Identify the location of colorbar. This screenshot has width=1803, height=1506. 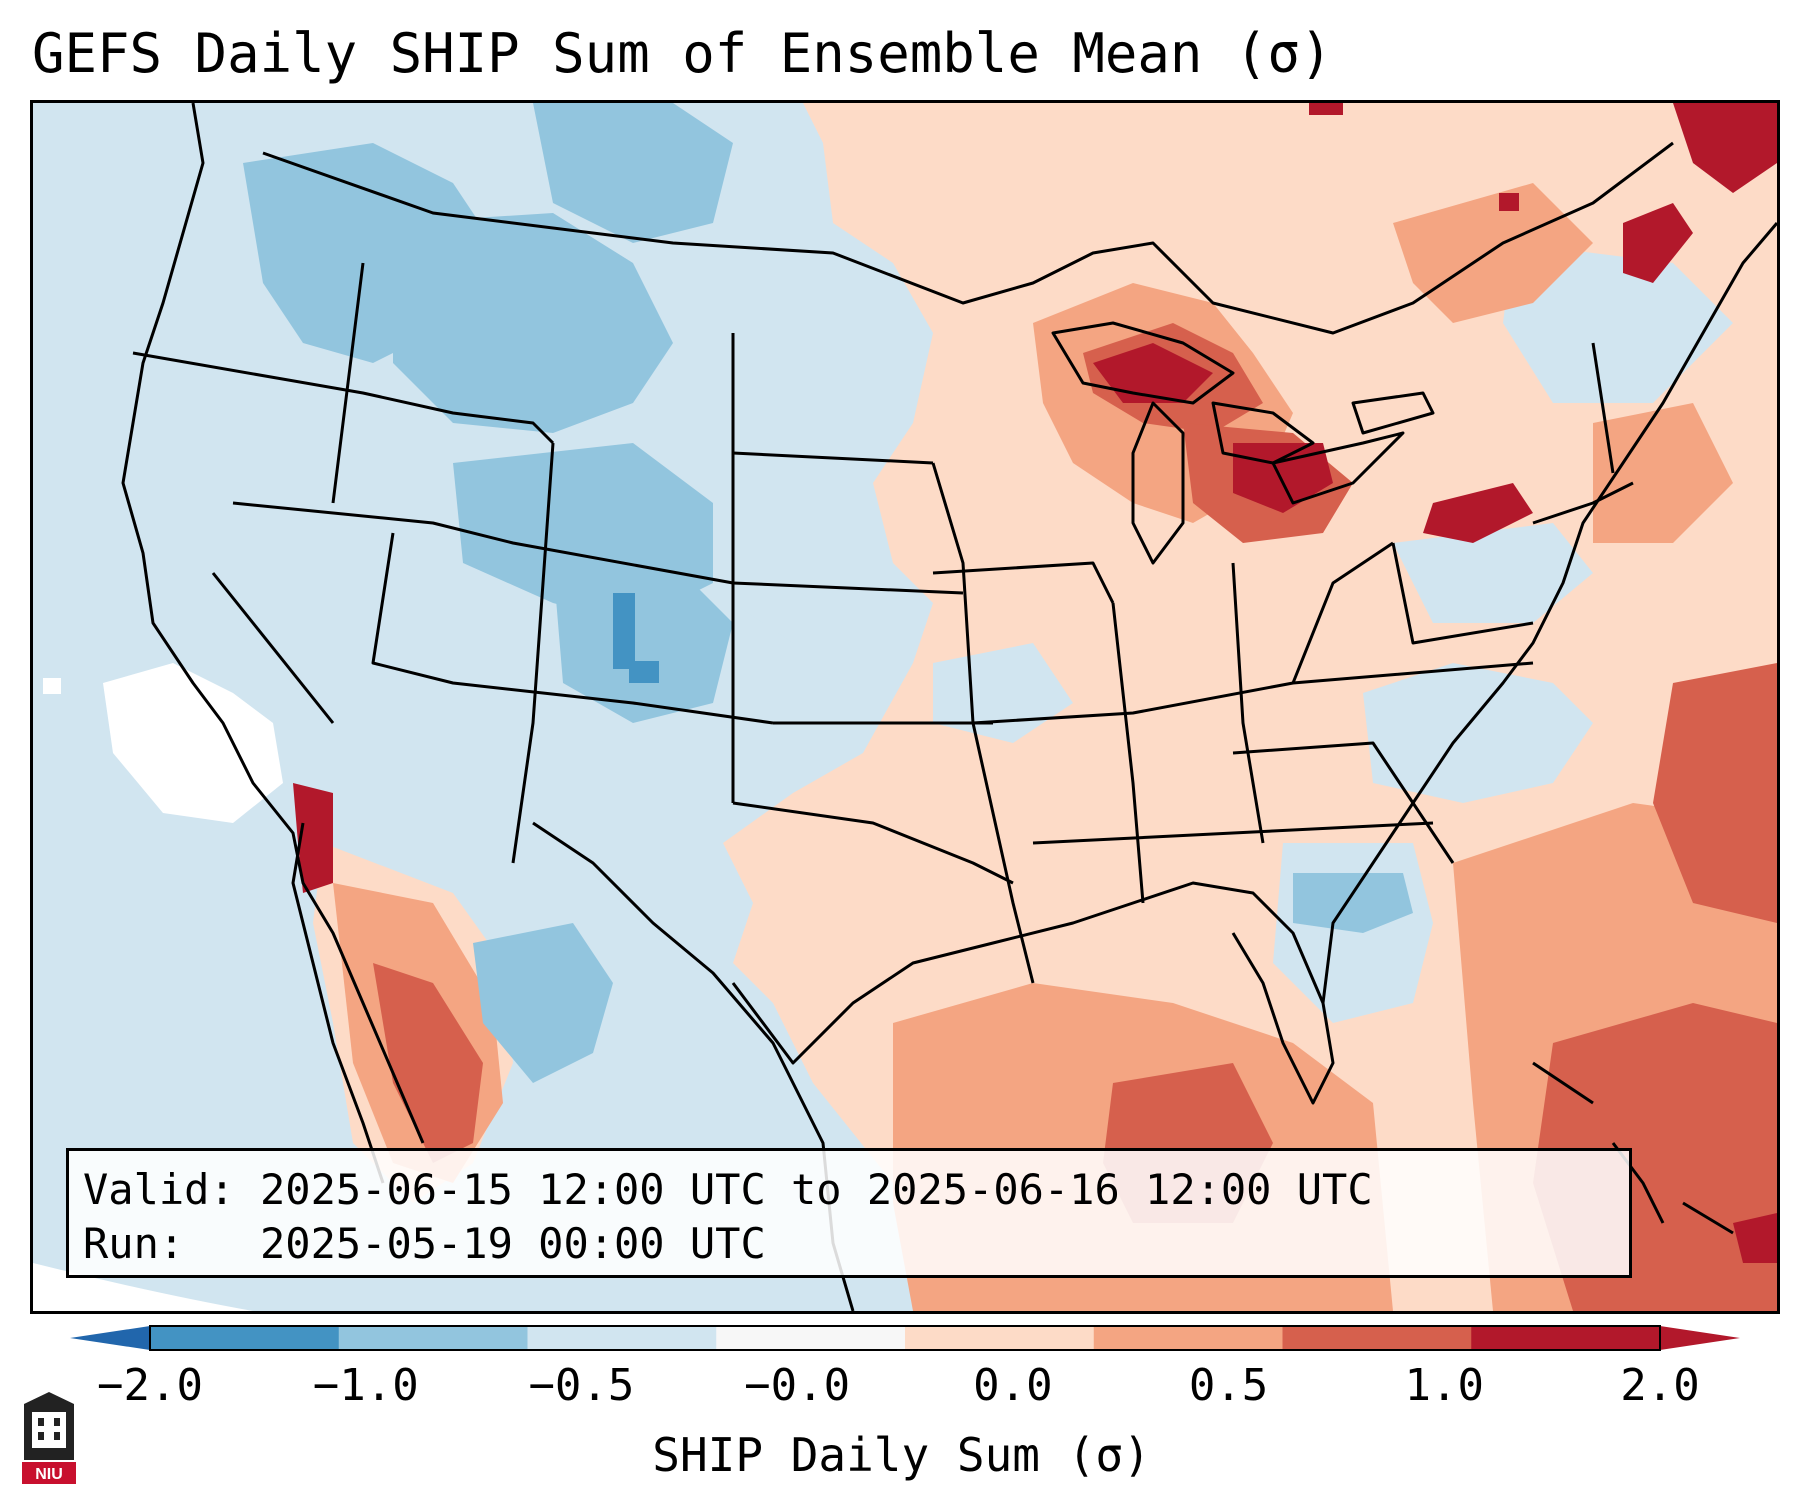
(905, 1338).